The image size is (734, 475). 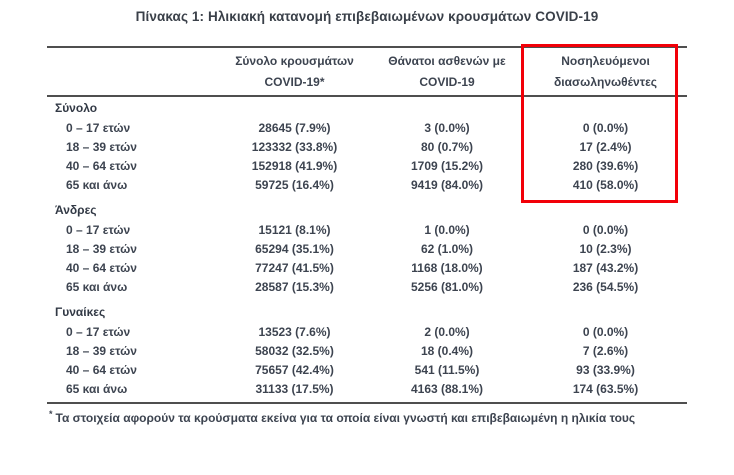 What do you see at coordinates (447, 249) in the screenshot?
I see `deaths-cell: 62 (1.0%)` at bounding box center [447, 249].